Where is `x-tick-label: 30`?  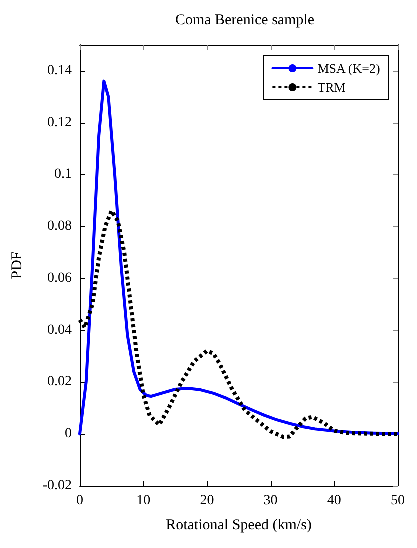 x-tick-label: 30 is located at coordinates (271, 501).